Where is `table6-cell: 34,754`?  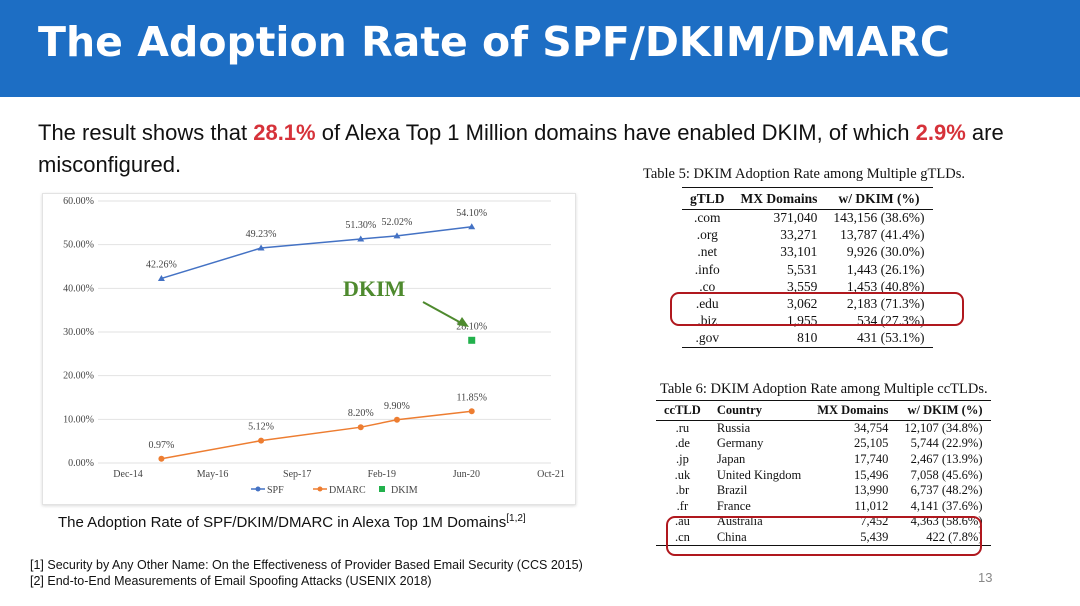
table6-cell: 34,754 is located at coordinates (871, 428).